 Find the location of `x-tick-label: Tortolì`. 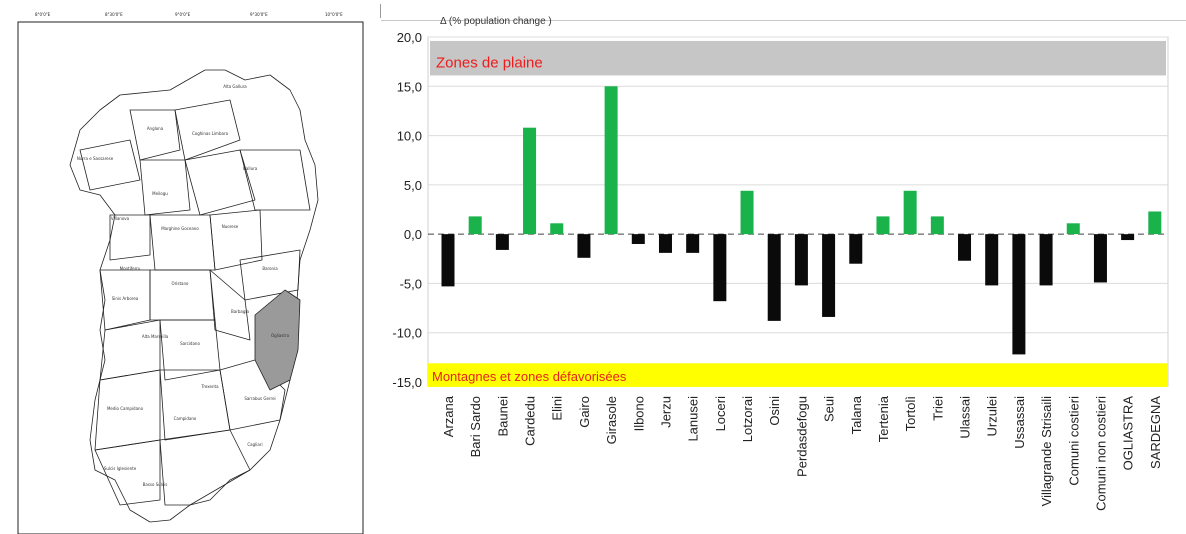

x-tick-label: Tortolì is located at coordinates (910, 413).